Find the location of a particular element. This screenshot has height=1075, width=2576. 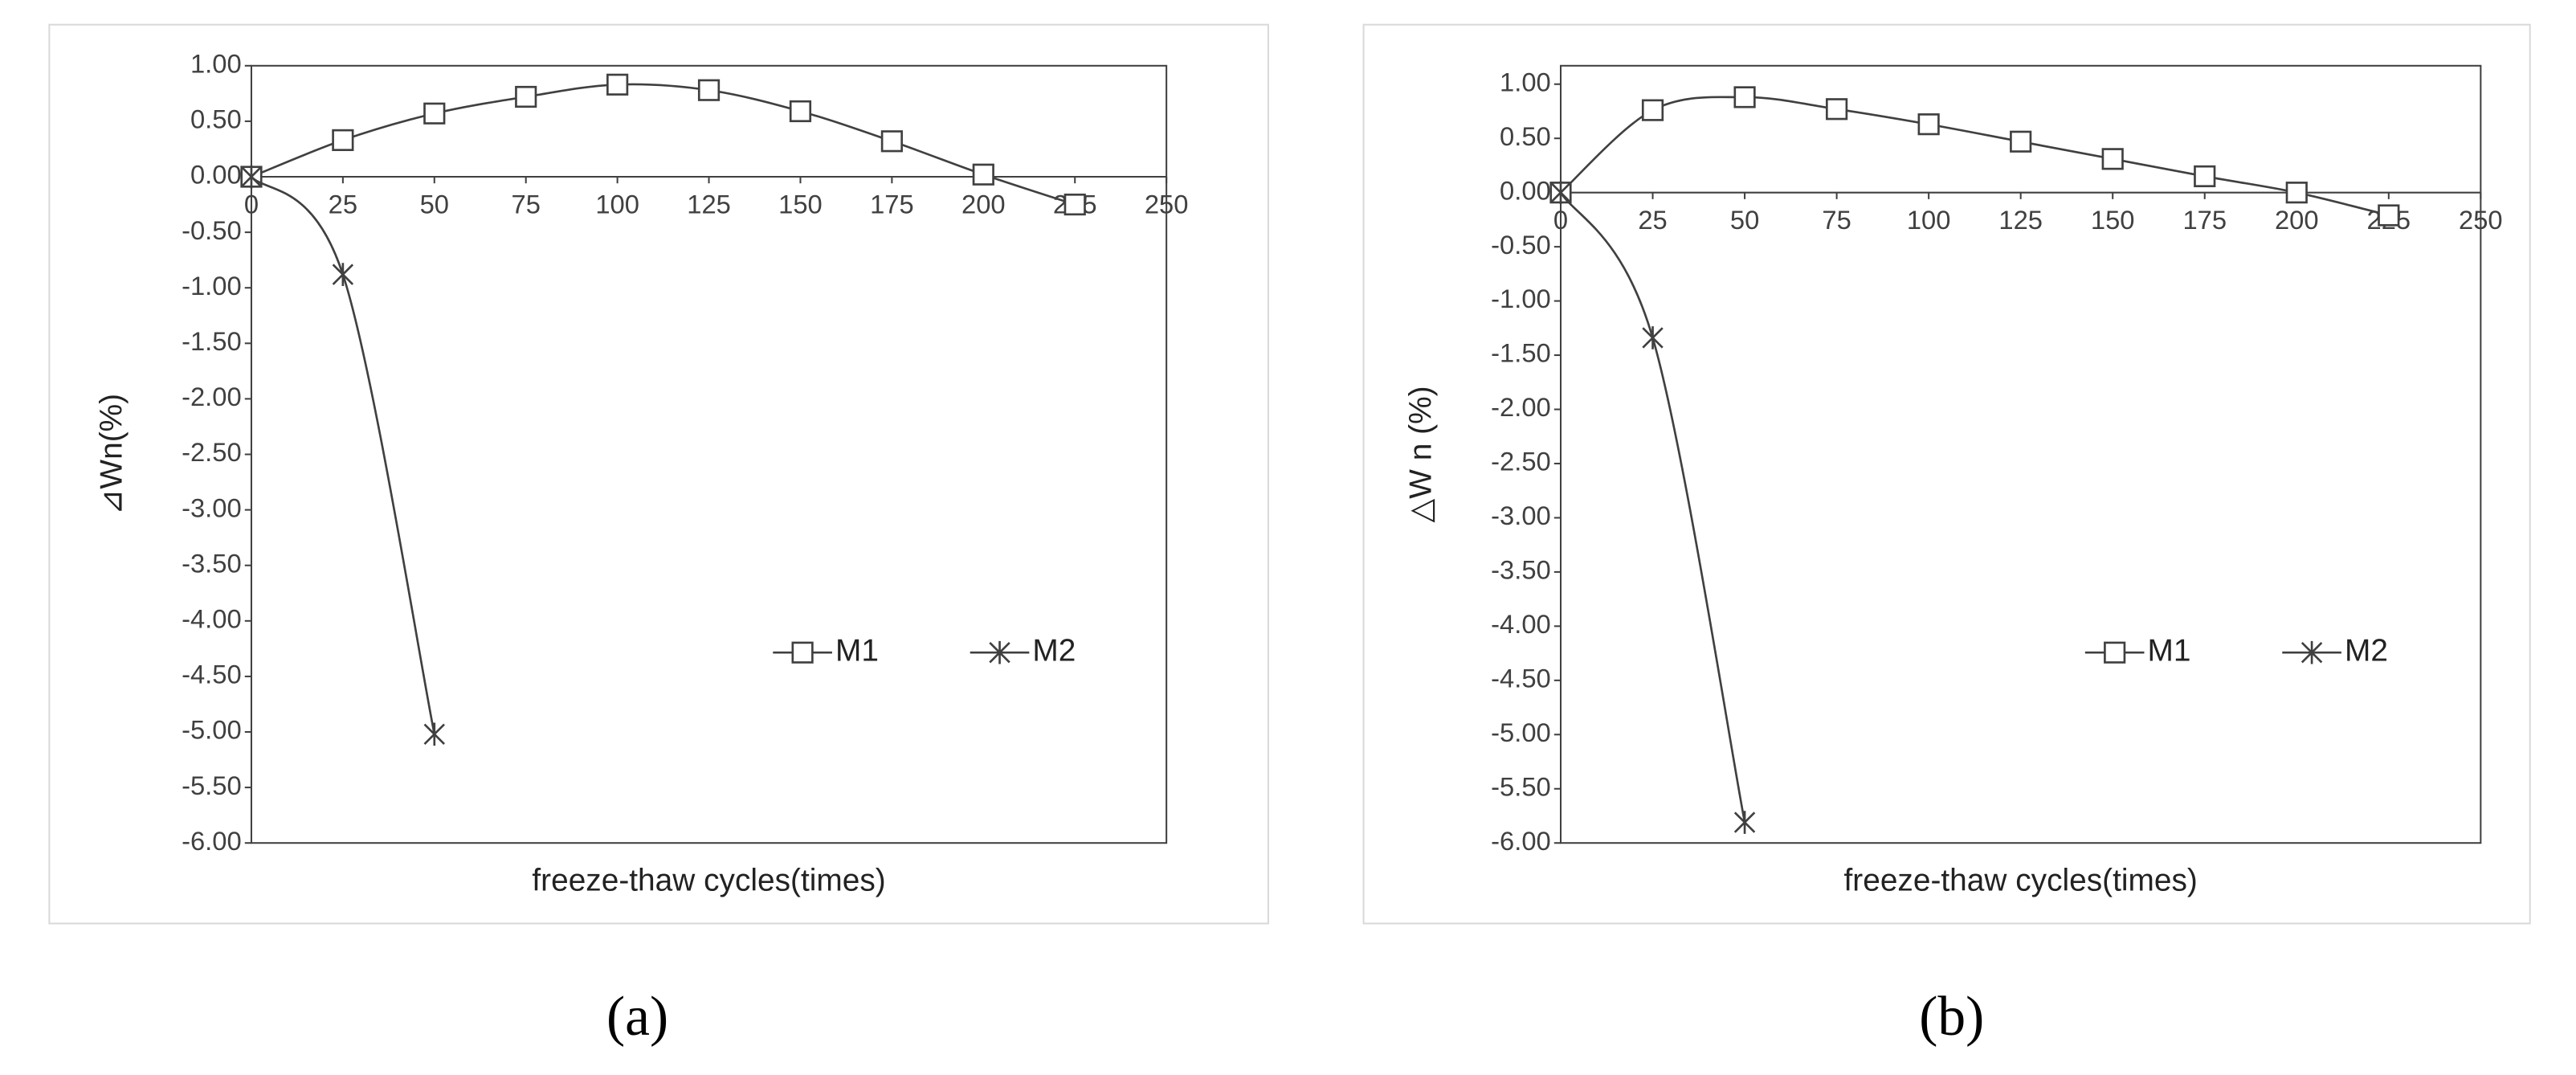

caption: (b) is located at coordinates (1951, 1017).